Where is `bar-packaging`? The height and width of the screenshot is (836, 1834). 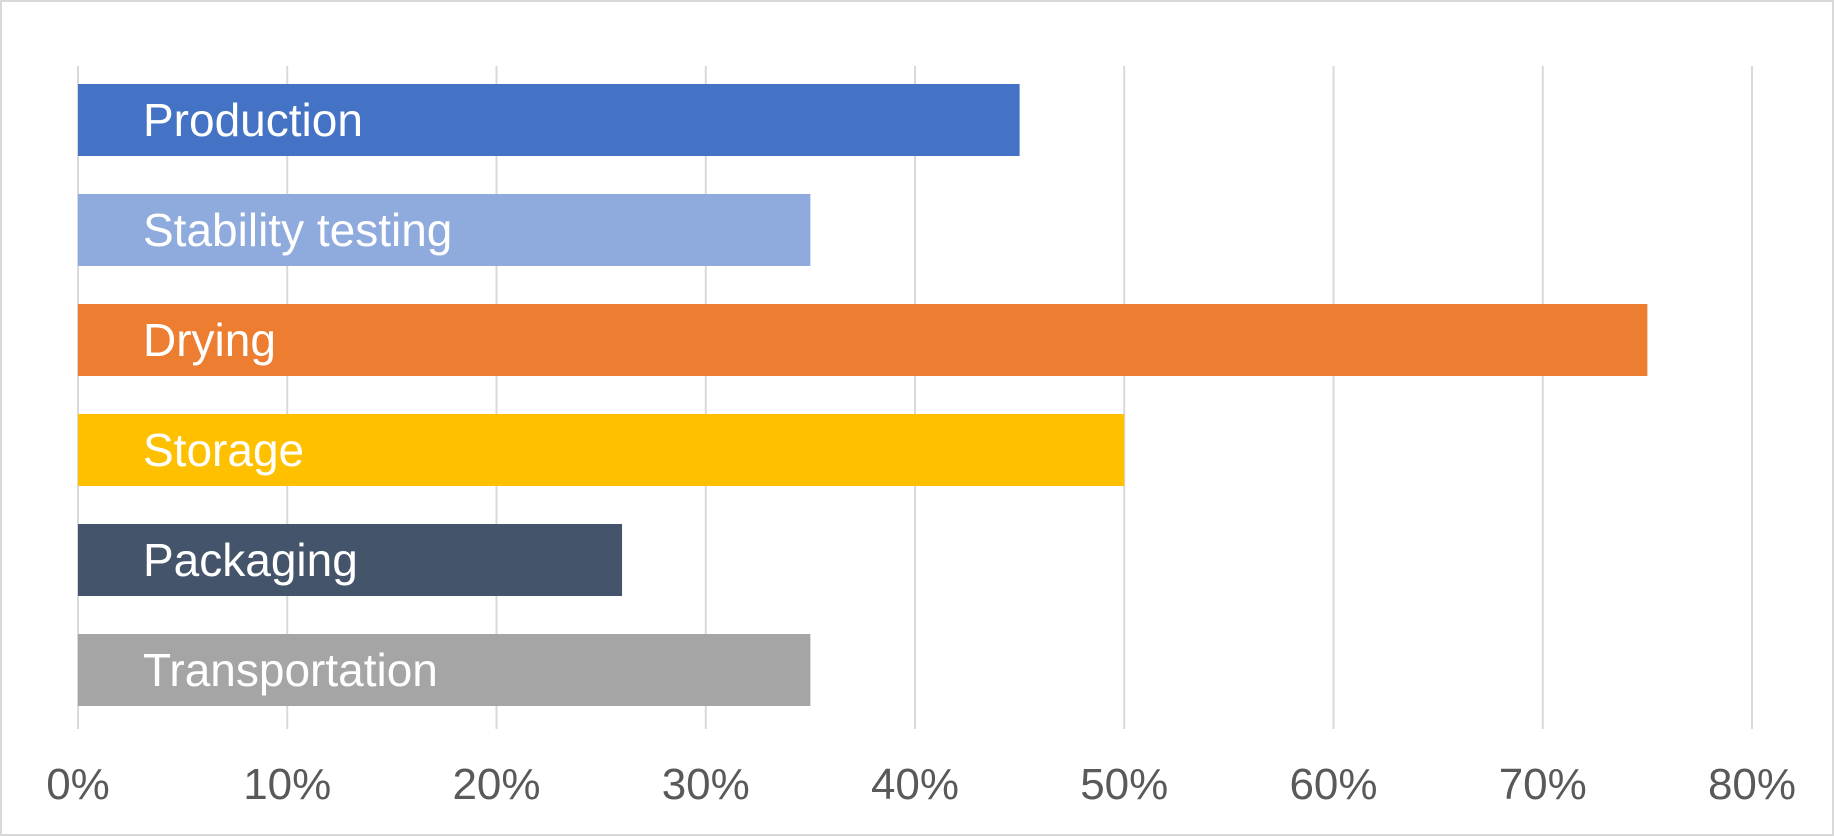
bar-packaging is located at coordinates (350, 560).